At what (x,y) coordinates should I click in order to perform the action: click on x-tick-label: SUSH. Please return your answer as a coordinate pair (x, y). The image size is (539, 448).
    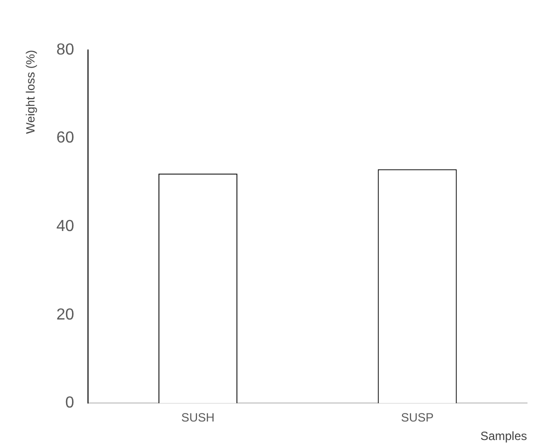
    Looking at the image, I should click on (198, 417).